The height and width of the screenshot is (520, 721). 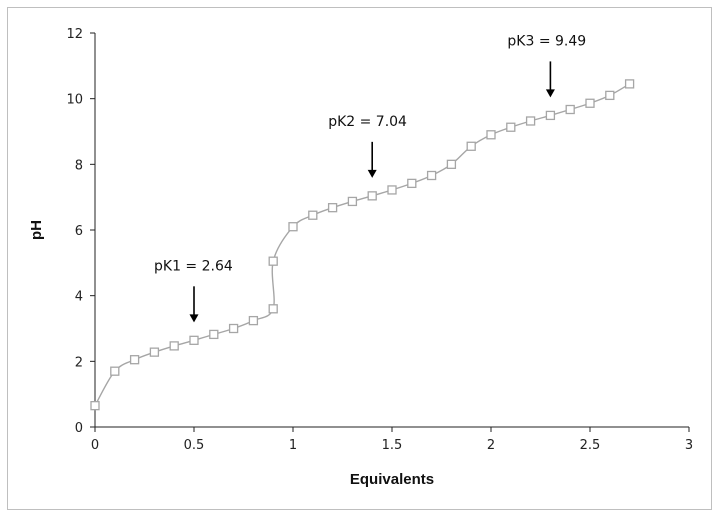 What do you see at coordinates (590, 445) in the screenshot?
I see `x-tick-label: 2.5` at bounding box center [590, 445].